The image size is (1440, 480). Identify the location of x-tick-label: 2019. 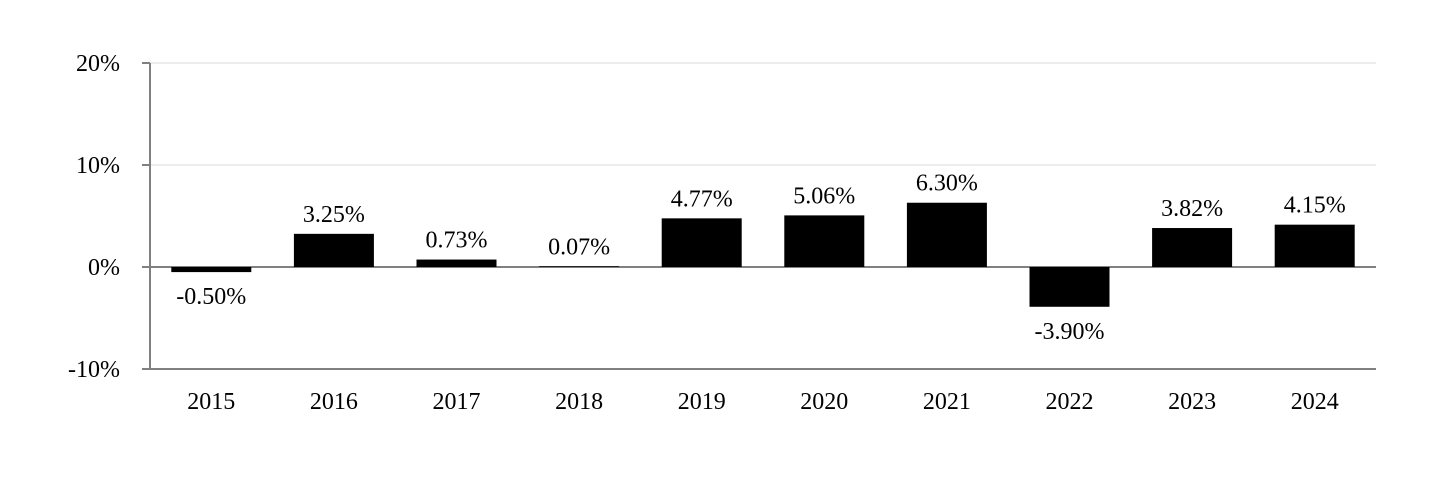
(702, 402).